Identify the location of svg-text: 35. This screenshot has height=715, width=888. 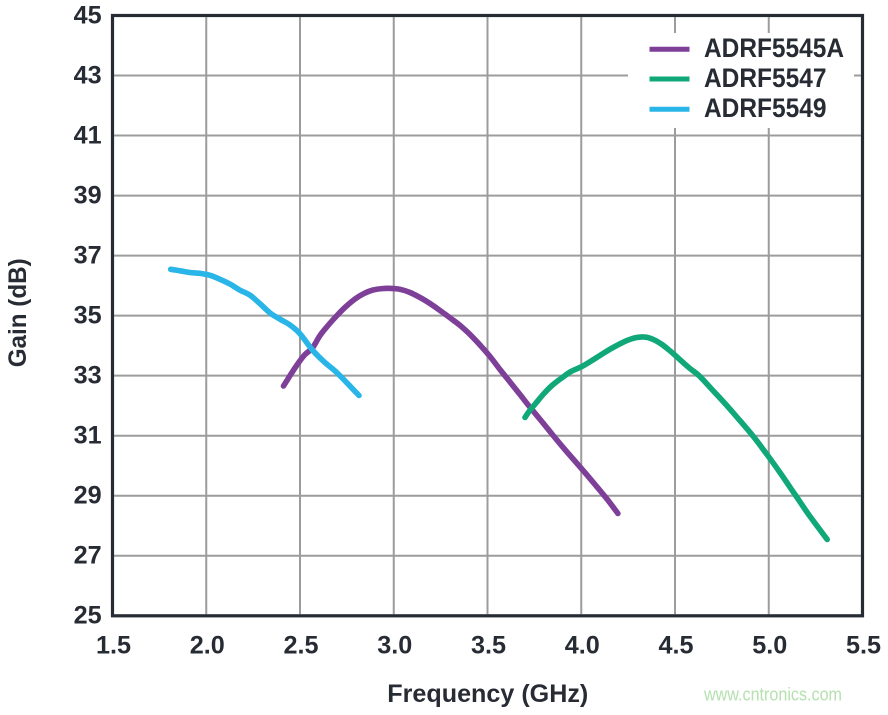
(88, 316).